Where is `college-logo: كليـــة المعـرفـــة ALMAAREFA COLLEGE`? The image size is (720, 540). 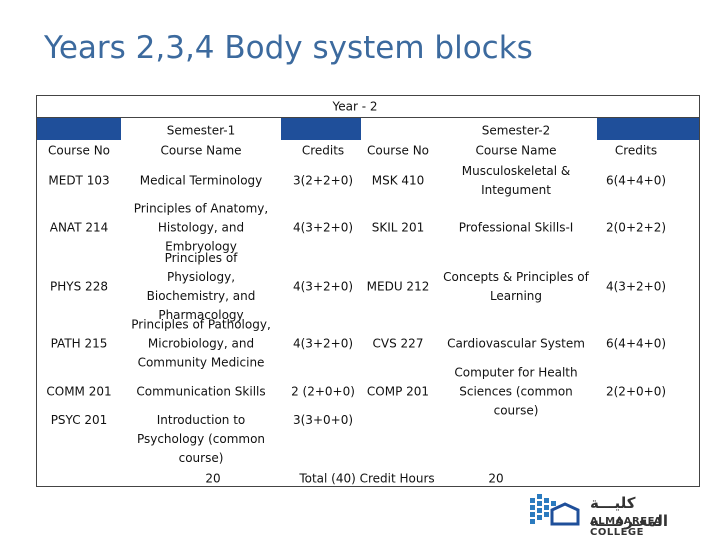 college-logo: كليـــة المعـرفـــة ALMAAREFA COLLEGE is located at coordinates (618, 515).